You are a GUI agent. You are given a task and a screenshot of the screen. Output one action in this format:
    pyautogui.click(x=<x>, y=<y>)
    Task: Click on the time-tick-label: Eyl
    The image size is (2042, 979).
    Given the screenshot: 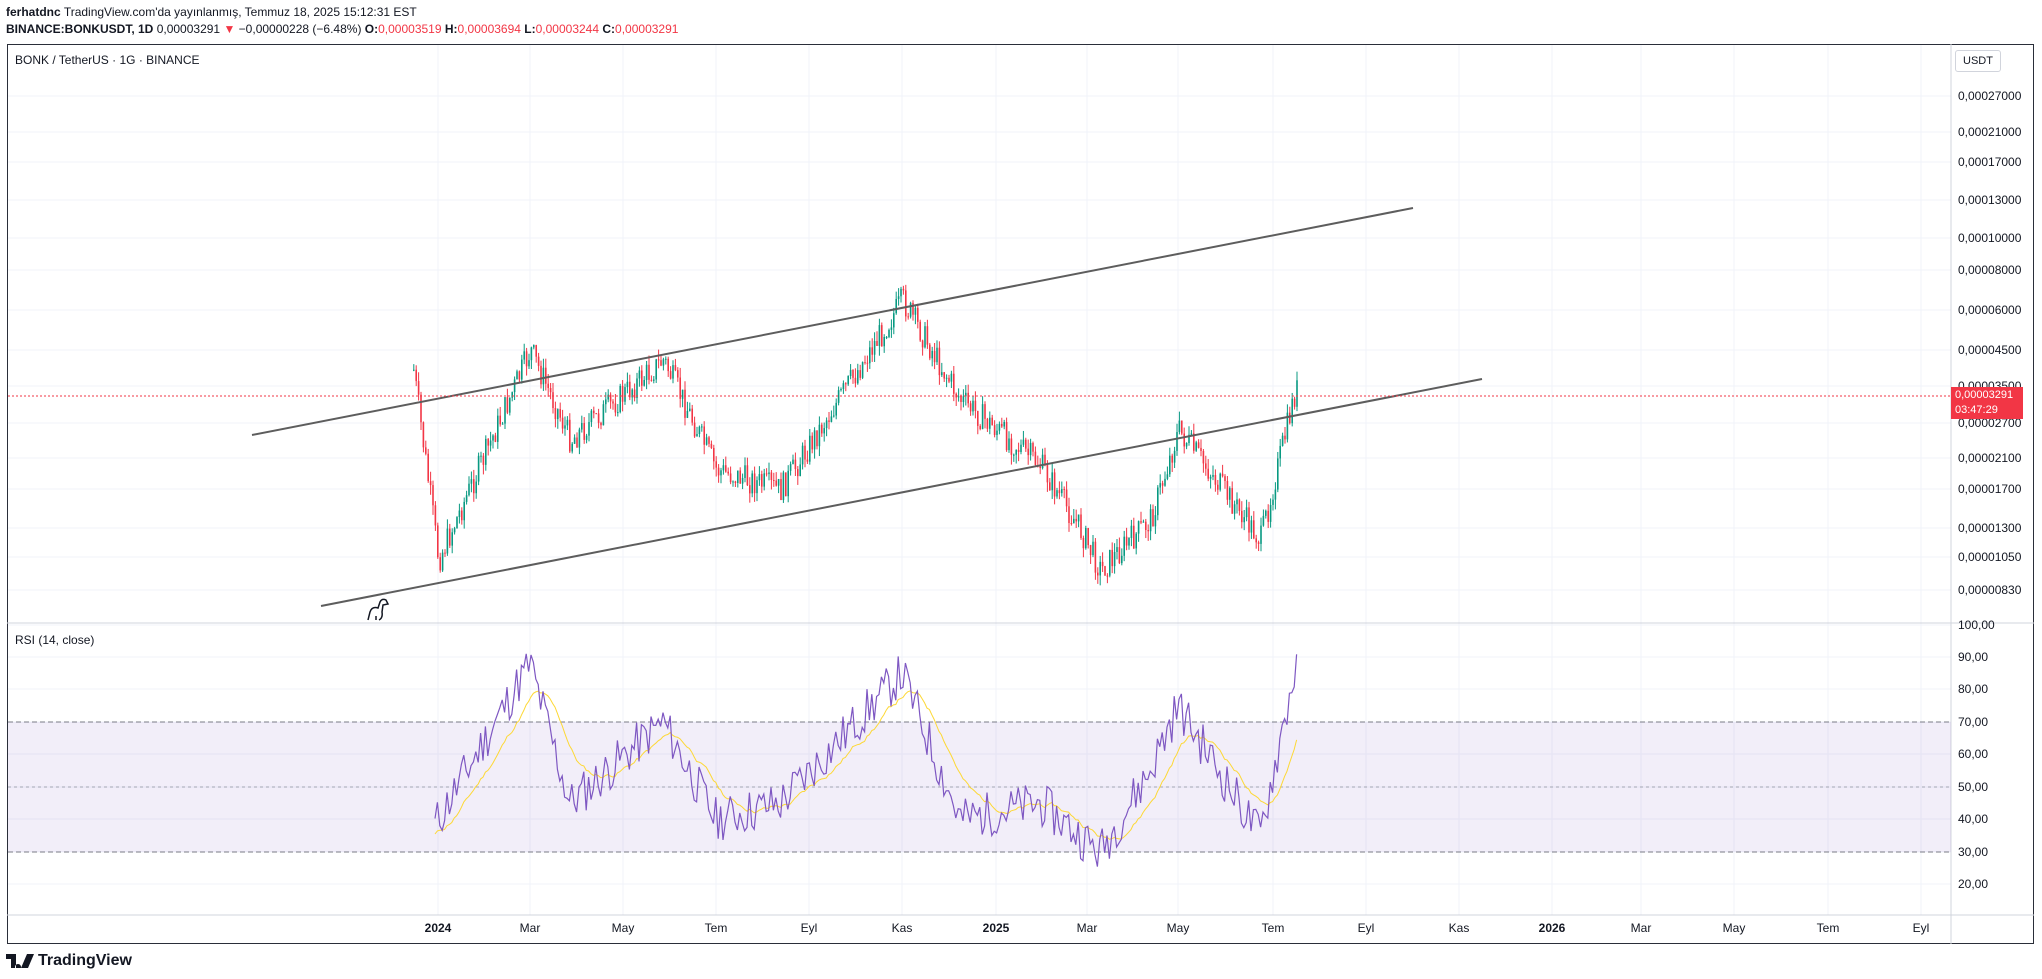 What is the action you would take?
    pyautogui.click(x=809, y=928)
    